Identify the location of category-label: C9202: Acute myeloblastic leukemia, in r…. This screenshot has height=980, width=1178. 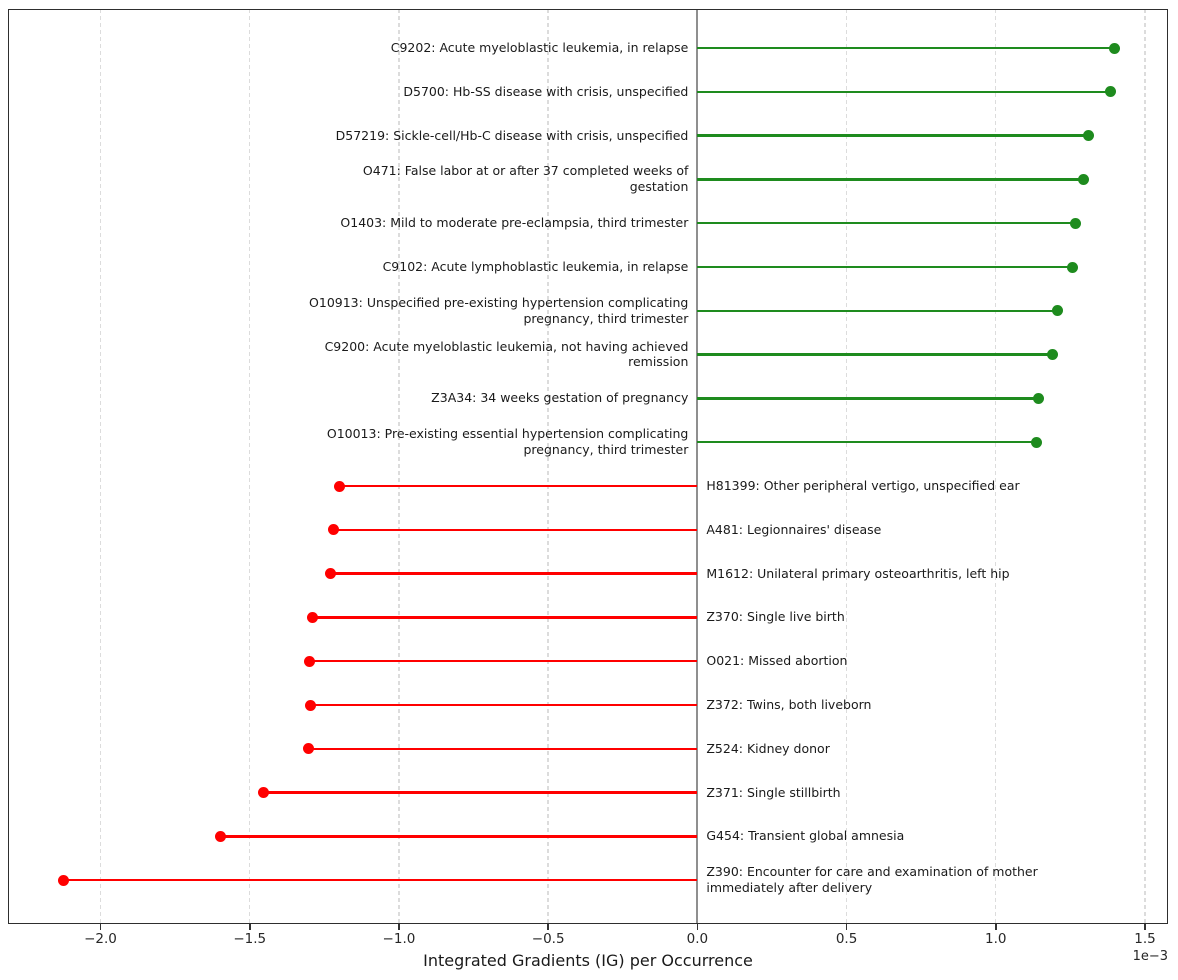
(539, 48).